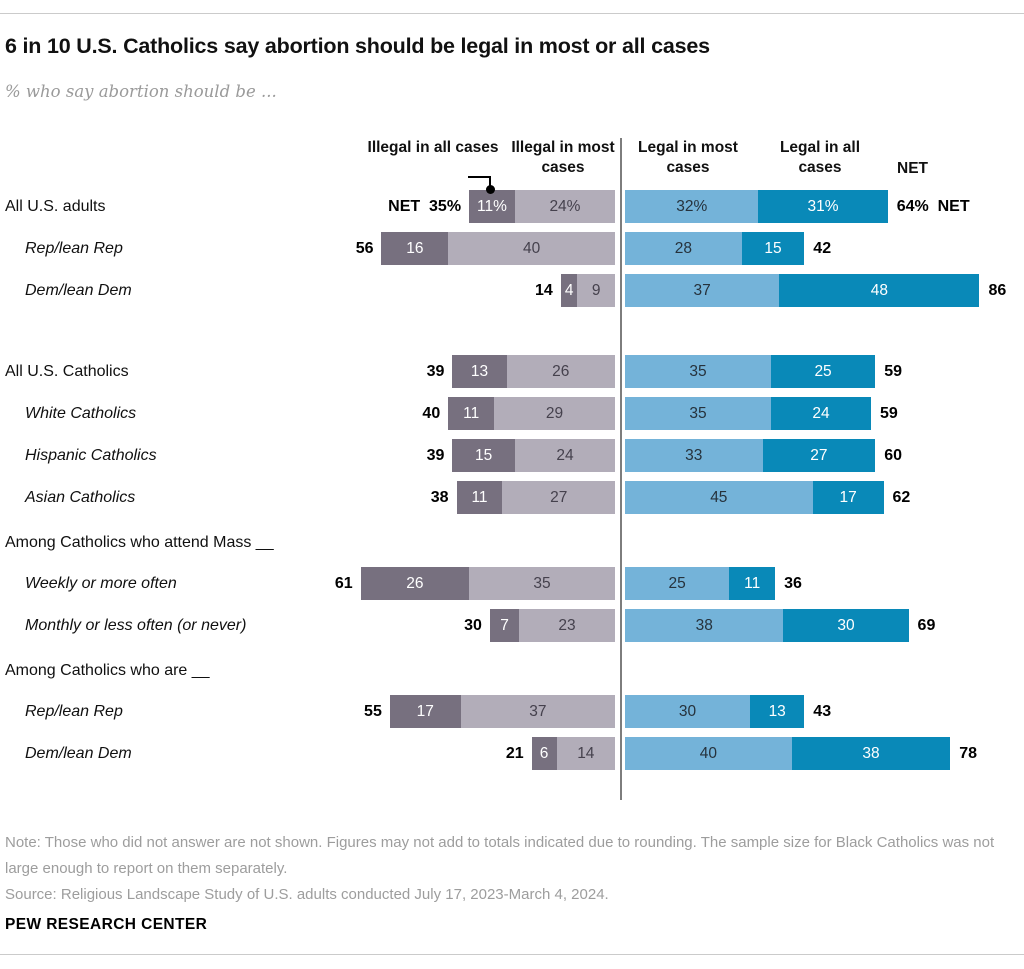 This screenshot has height=969, width=1024. Describe the element at coordinates (819, 455) in the screenshot. I see `bar-segment-legal-all: 27` at that location.